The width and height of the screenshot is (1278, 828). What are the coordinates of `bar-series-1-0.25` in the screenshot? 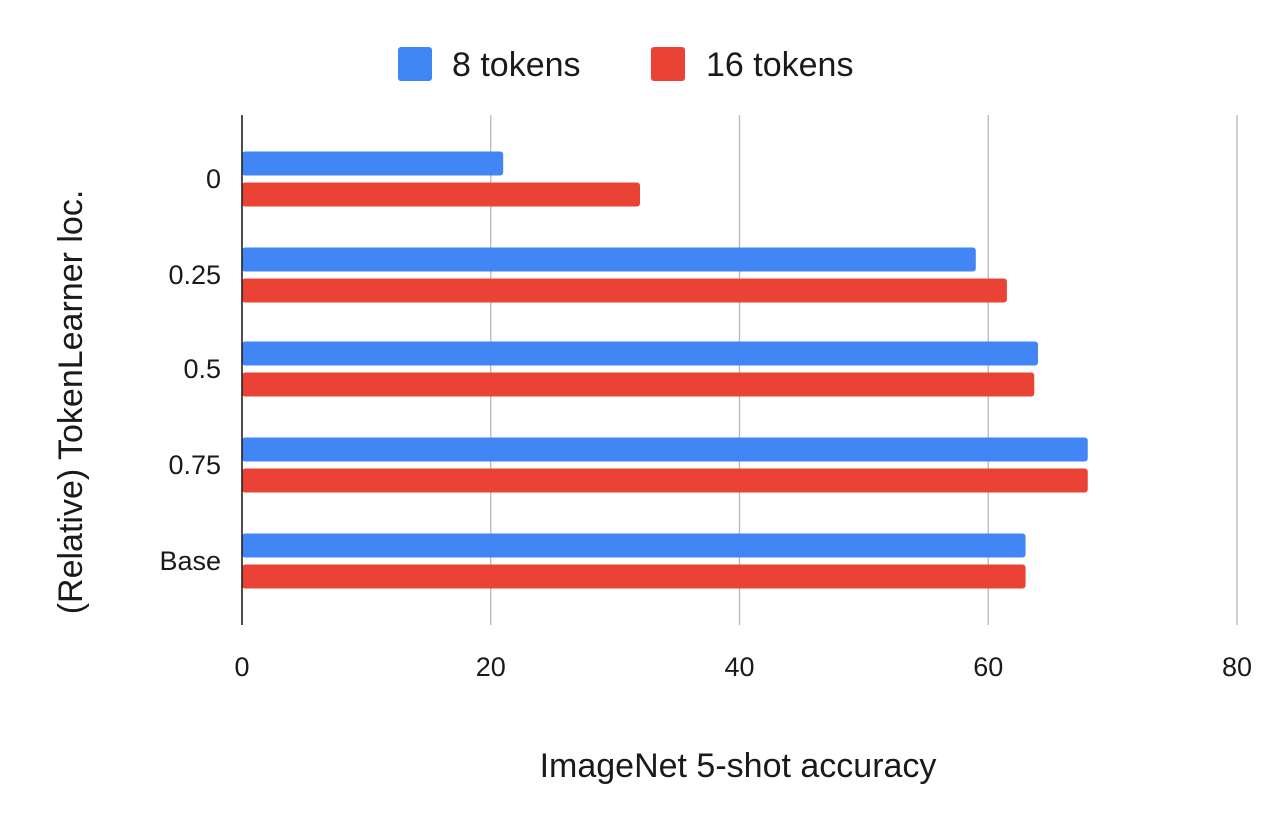 It's located at (609, 259).